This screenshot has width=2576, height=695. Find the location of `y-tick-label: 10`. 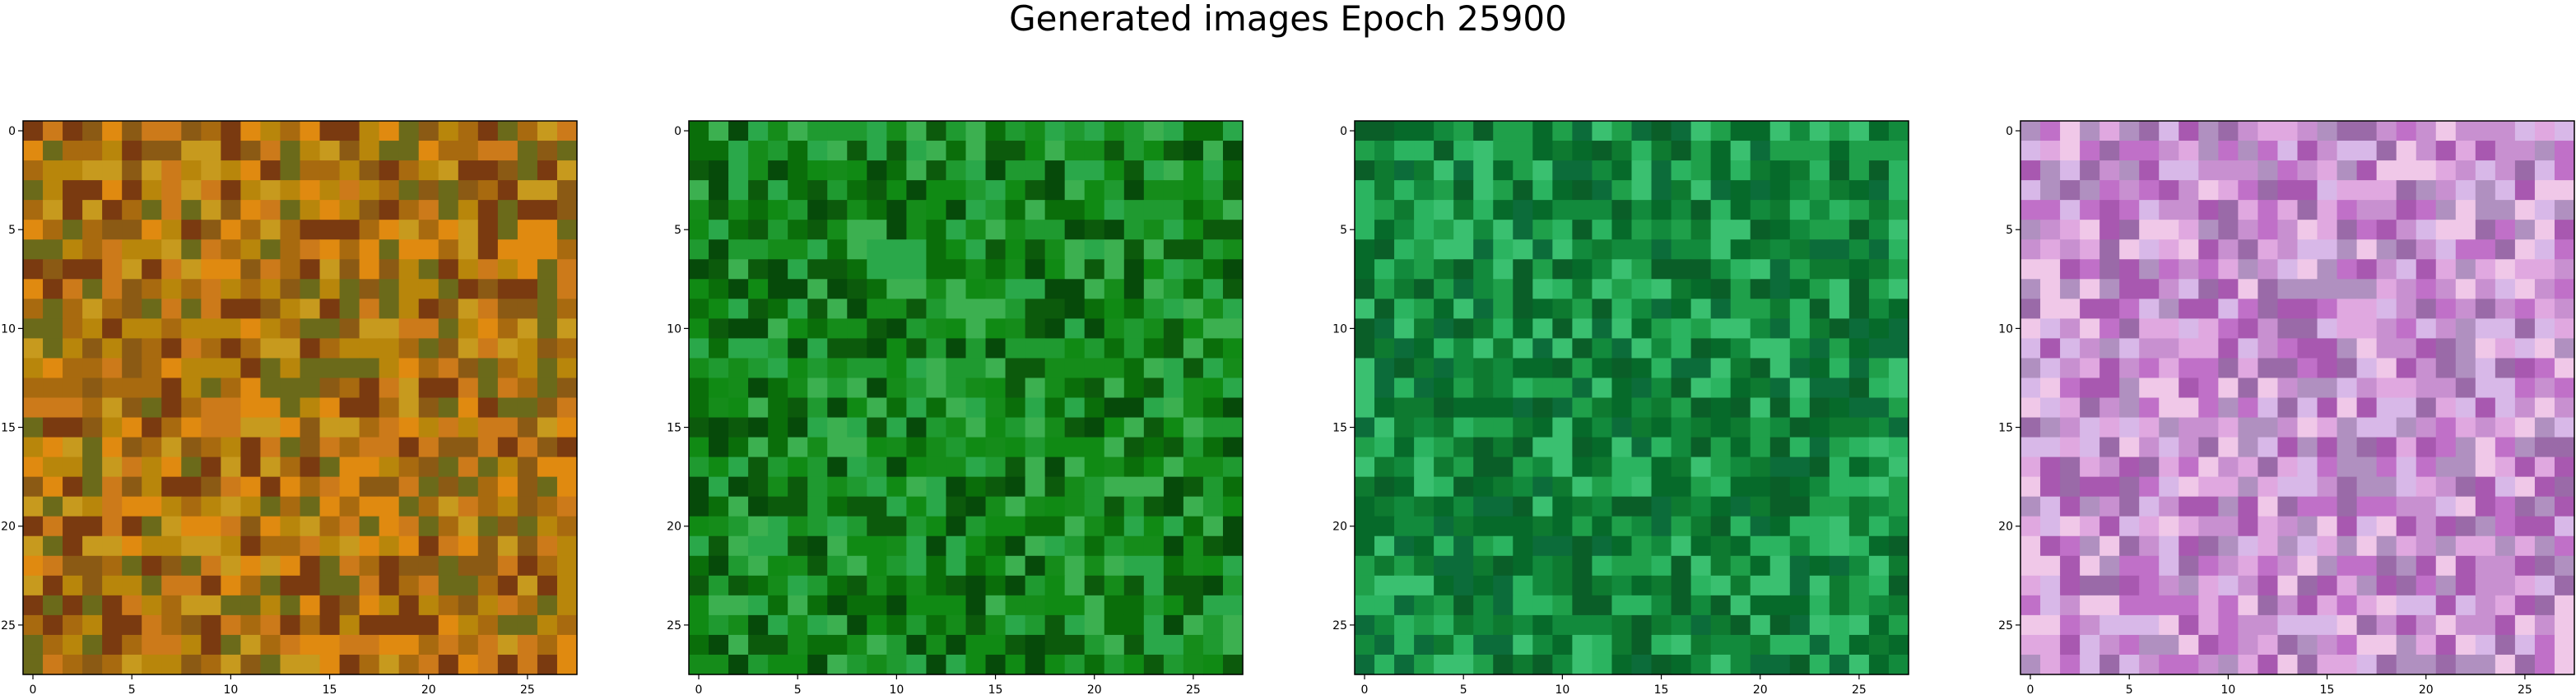

y-tick-label: 10 is located at coordinates (674, 329).